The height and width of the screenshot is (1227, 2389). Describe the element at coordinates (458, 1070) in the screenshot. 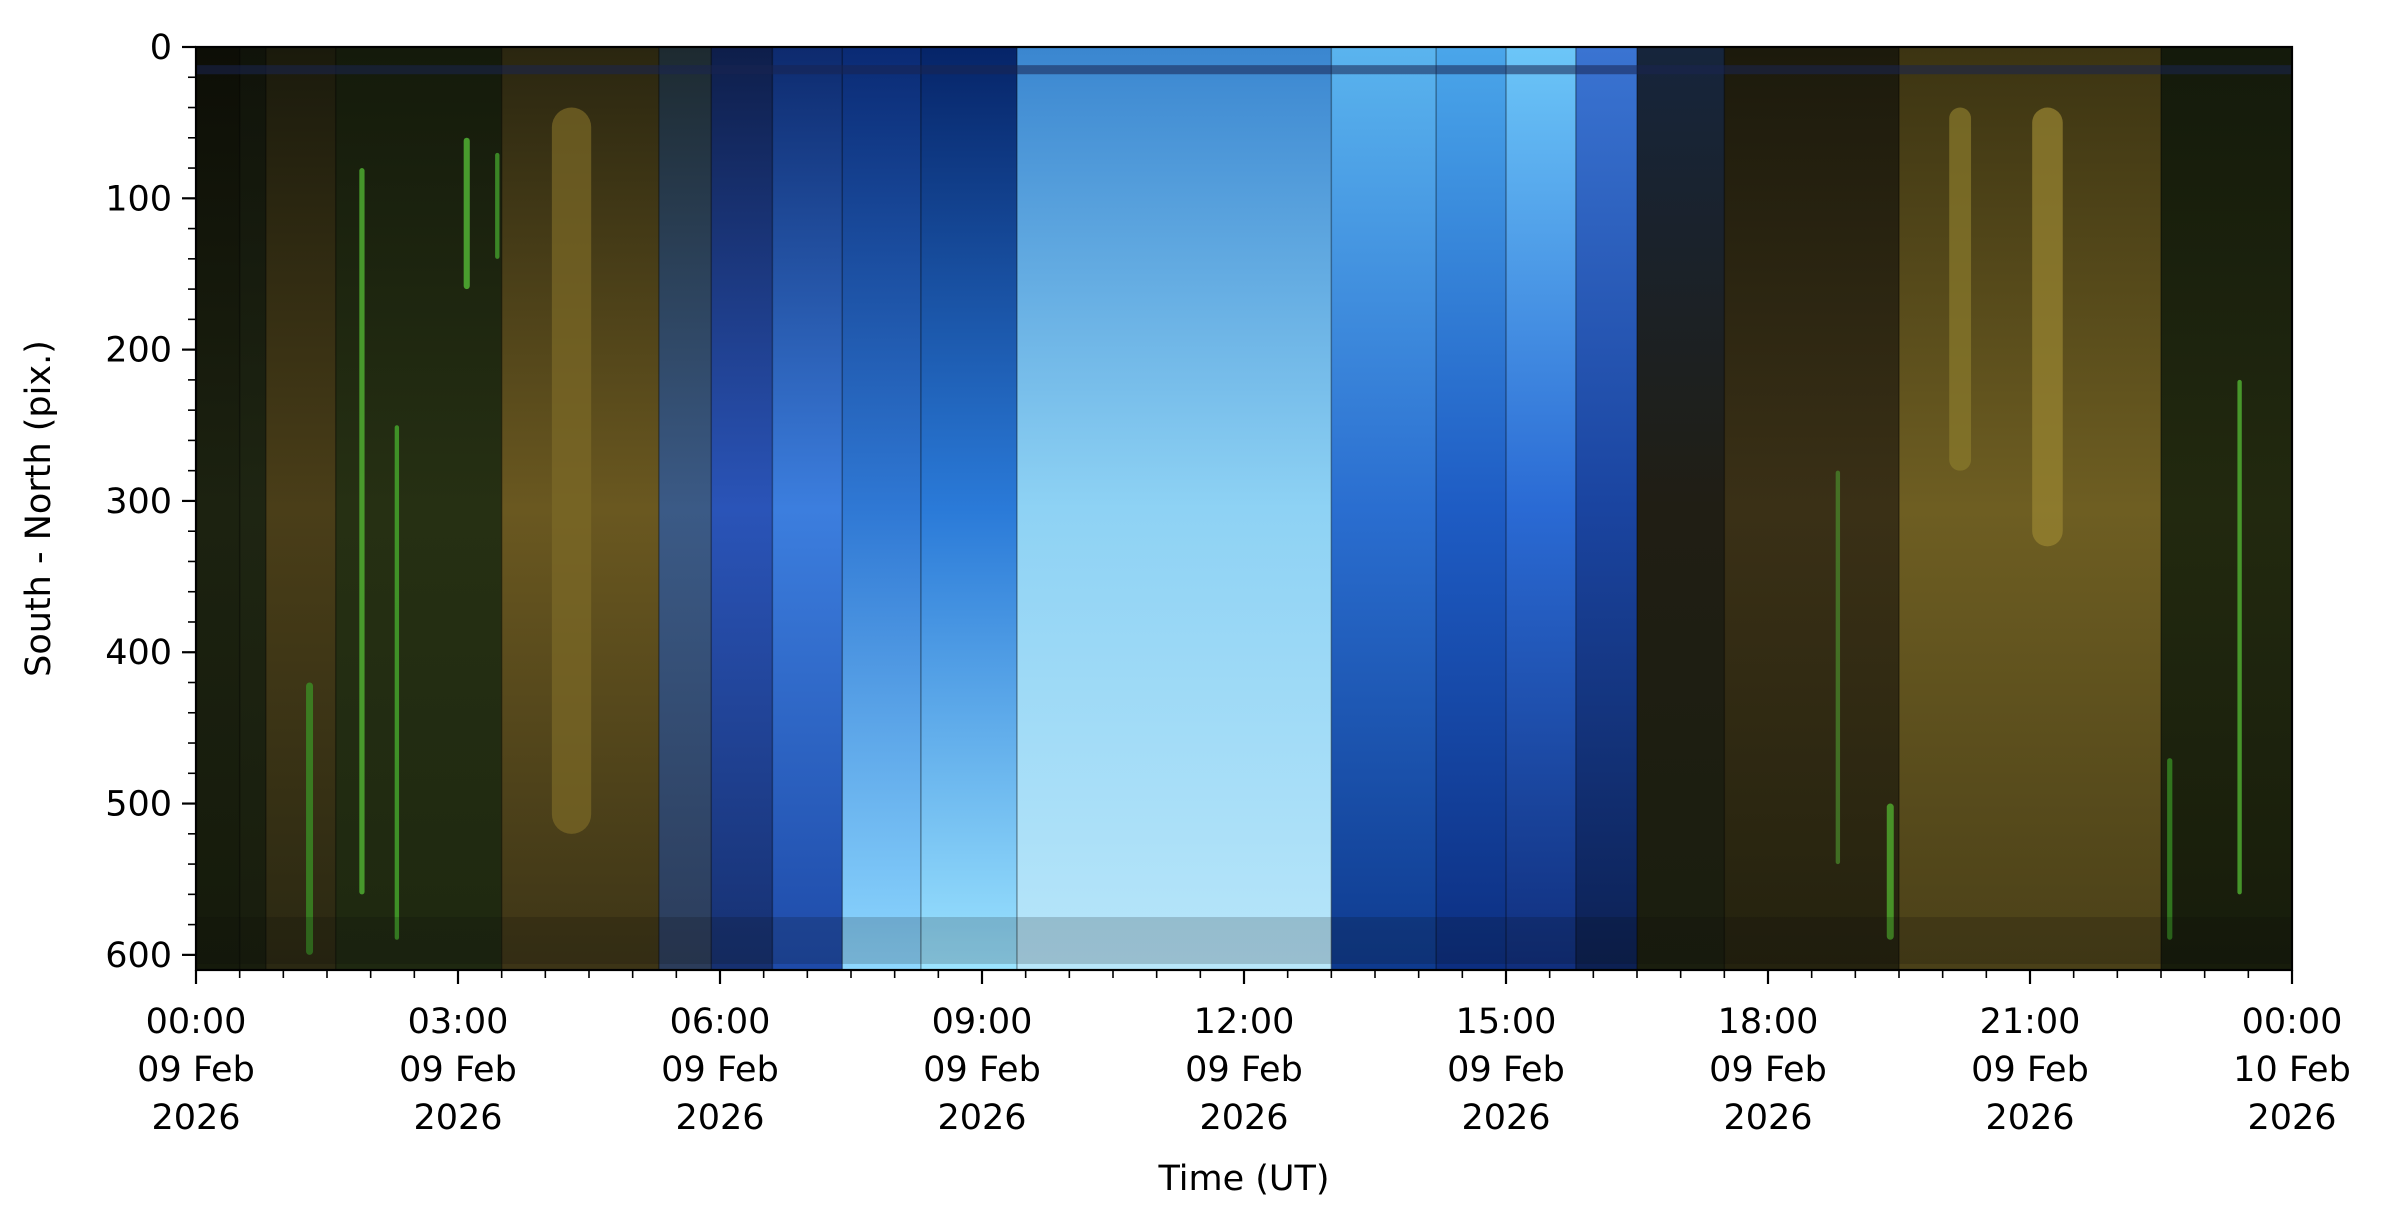

I see `x-tick-label: 03:00 09 Feb 2026` at that location.